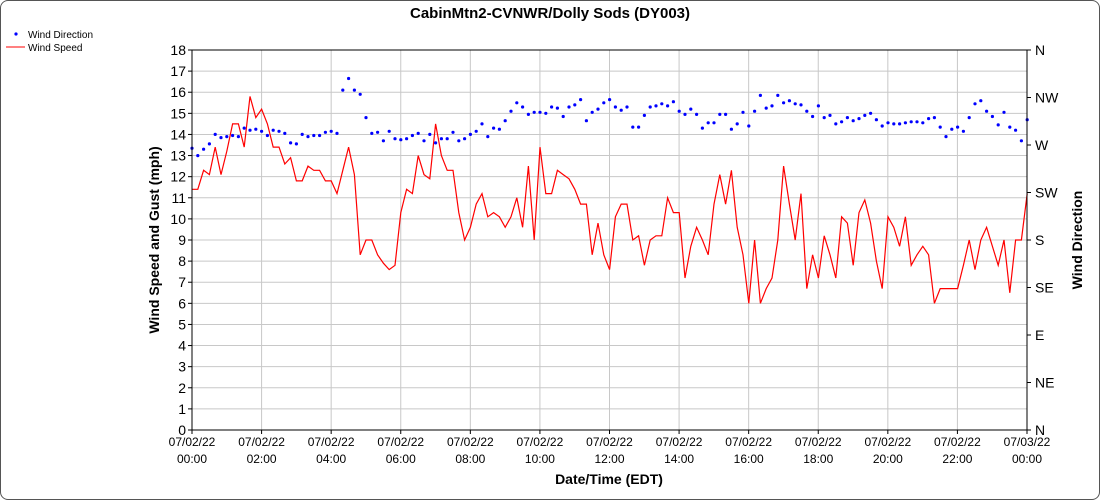 The width and height of the screenshot is (1100, 500). Describe the element at coordinates (679, 459) in the screenshot. I see `x-tick-time: 14:00` at that location.